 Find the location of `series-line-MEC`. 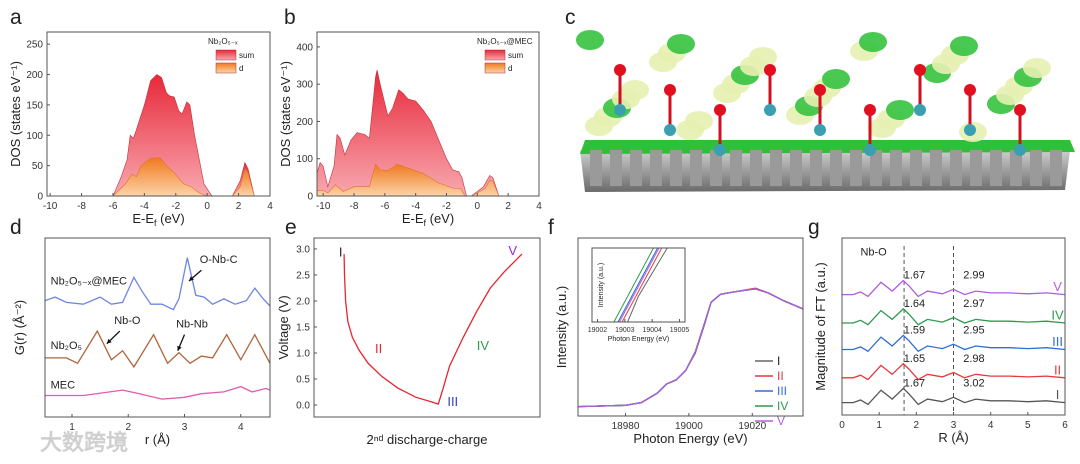

series-line-MEC is located at coordinates (158, 392).